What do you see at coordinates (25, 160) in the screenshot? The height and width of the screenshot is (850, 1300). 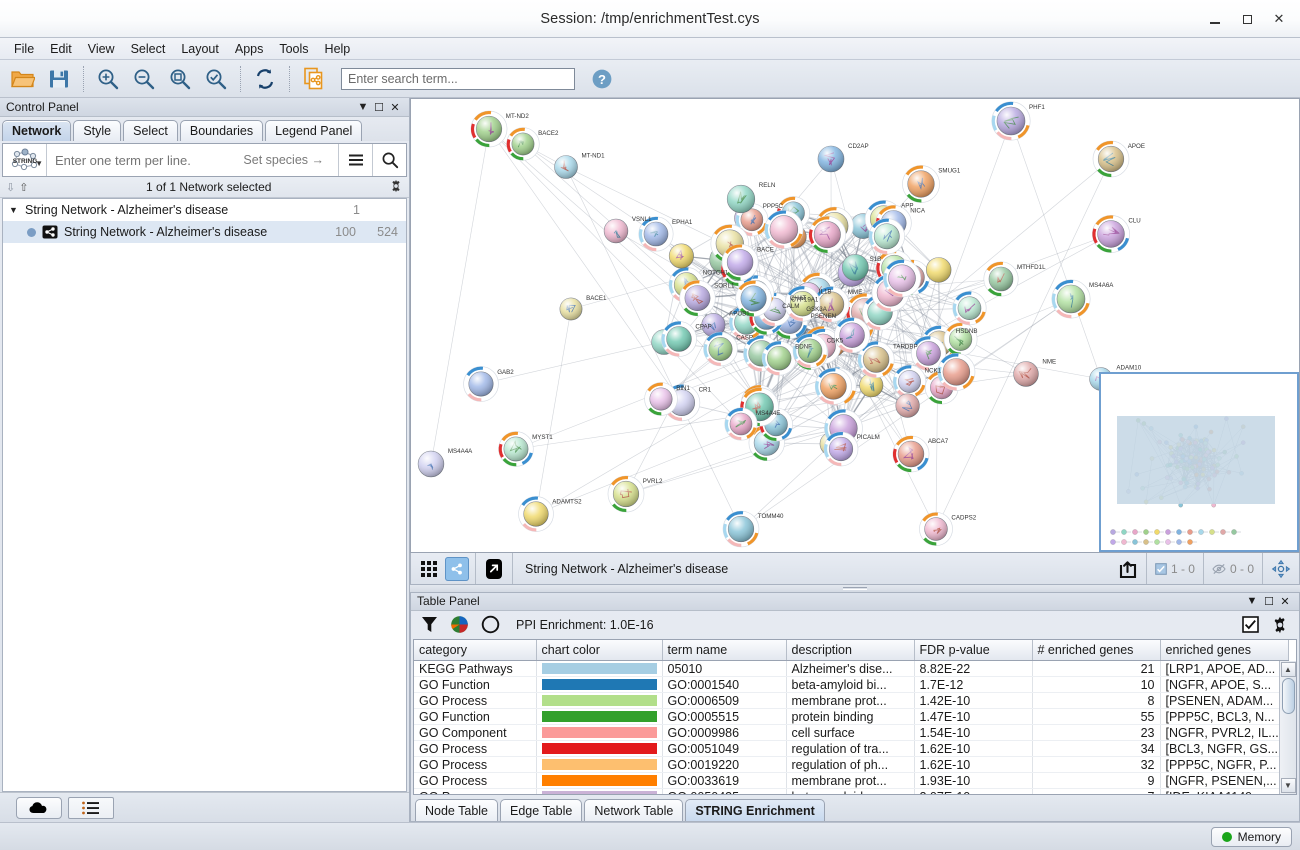 I see `string-logo-icon: STRING ▼` at bounding box center [25, 160].